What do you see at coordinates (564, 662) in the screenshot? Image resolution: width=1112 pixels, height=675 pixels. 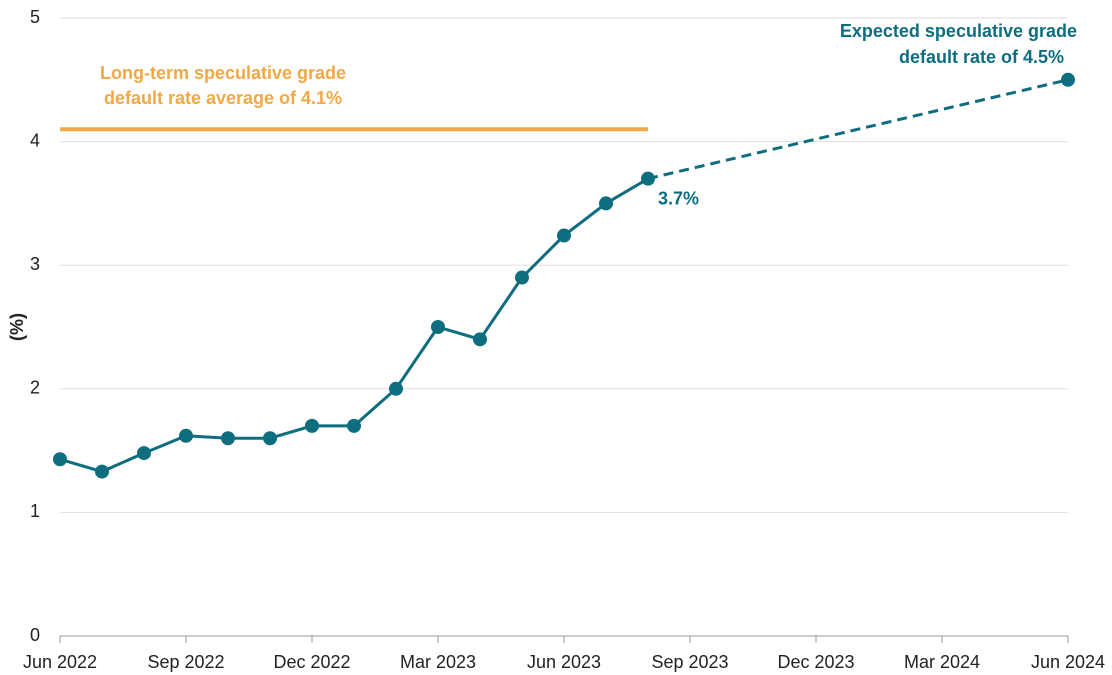 I see `x-tick-label: Jun 2023` at bounding box center [564, 662].